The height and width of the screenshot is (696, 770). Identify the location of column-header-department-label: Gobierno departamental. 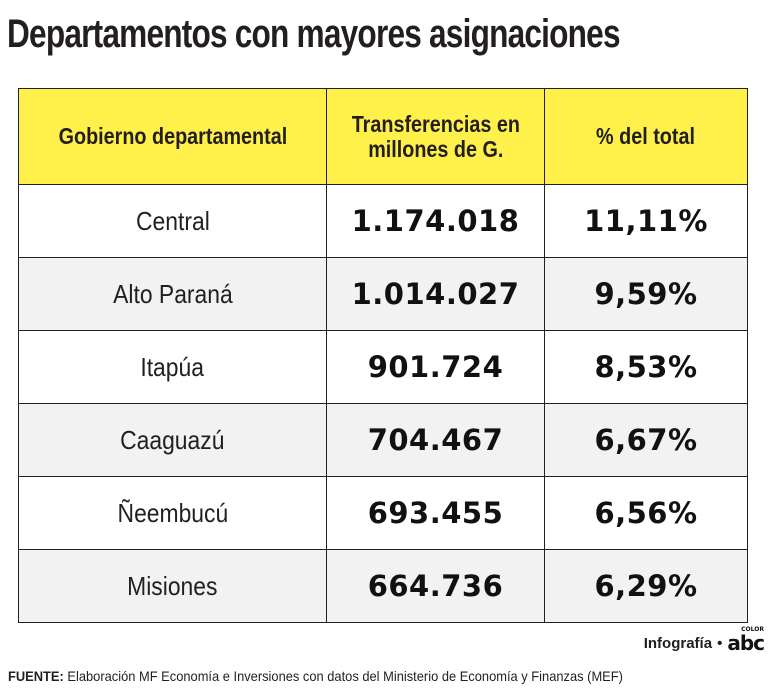
(172, 136).